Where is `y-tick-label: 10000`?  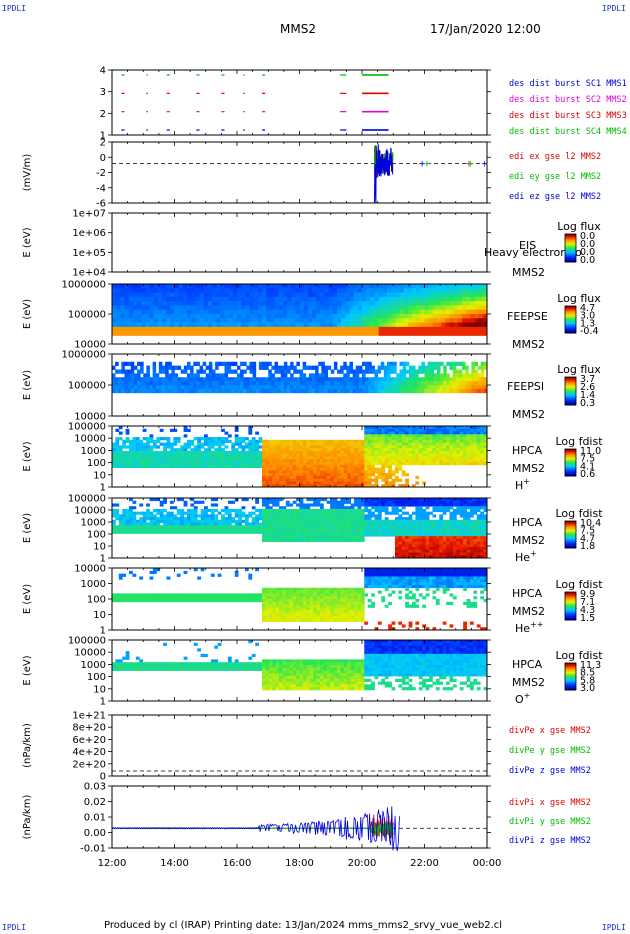 y-tick-label: 10000 is located at coordinates (90, 417).